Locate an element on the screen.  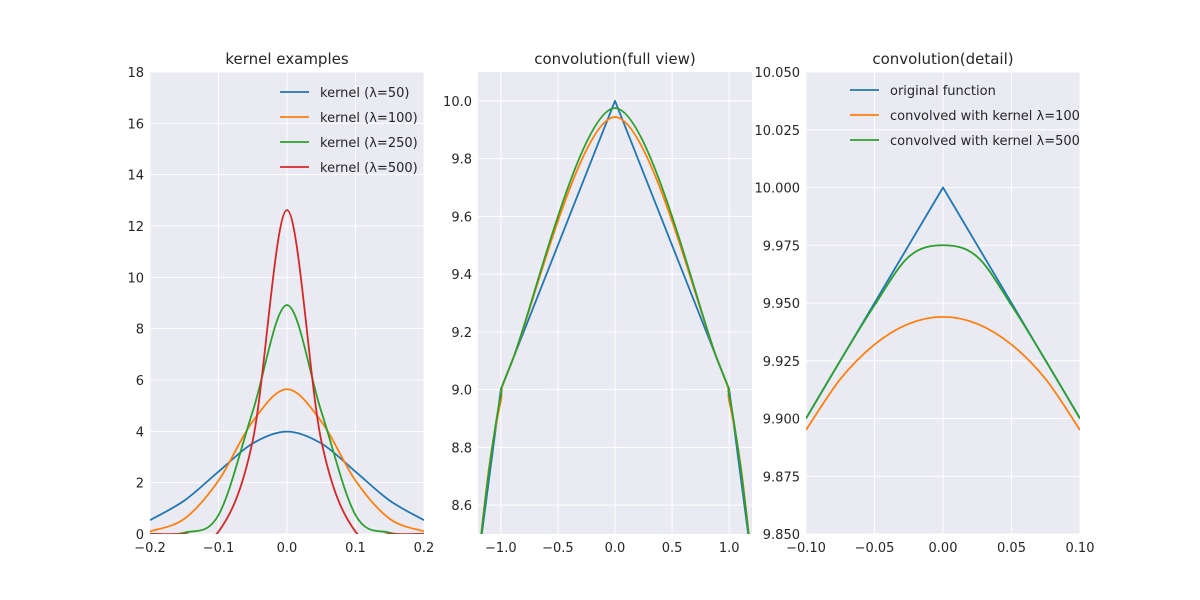
y-tick-label: 14 is located at coordinates (135, 176).